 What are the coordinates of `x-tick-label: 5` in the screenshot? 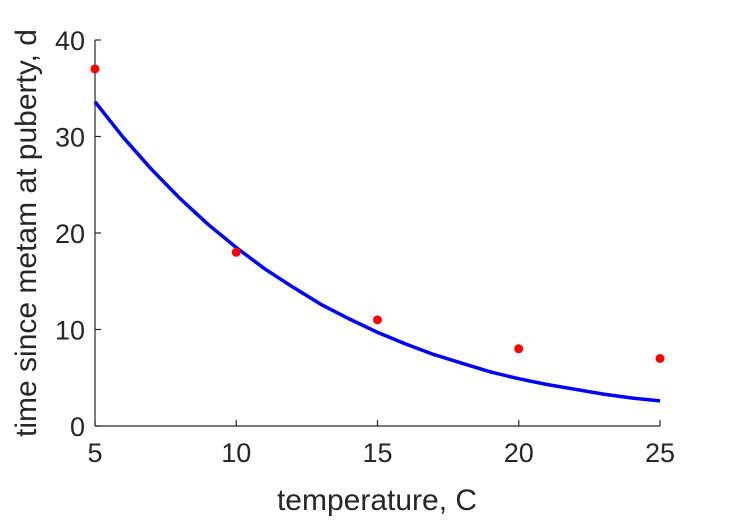 It's located at (94, 453).